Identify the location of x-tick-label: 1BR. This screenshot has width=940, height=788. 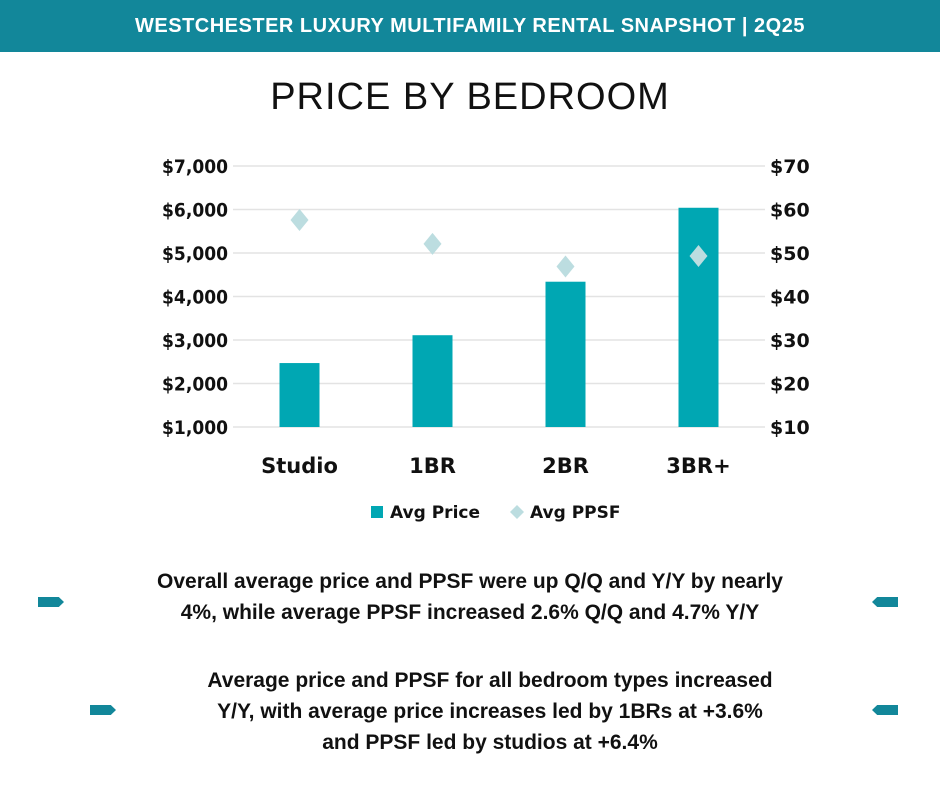
(432, 466).